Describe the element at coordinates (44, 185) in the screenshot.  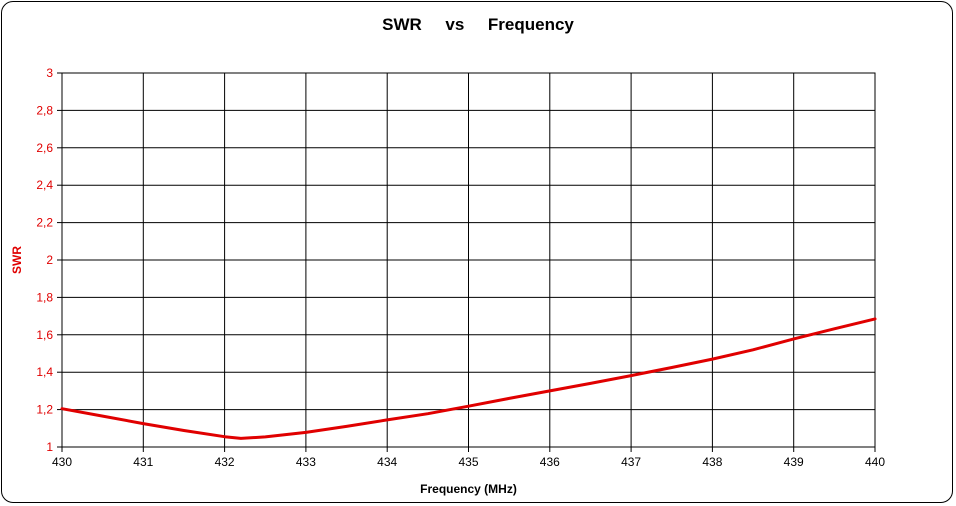
I see `y-tick-label: 2,4` at that location.